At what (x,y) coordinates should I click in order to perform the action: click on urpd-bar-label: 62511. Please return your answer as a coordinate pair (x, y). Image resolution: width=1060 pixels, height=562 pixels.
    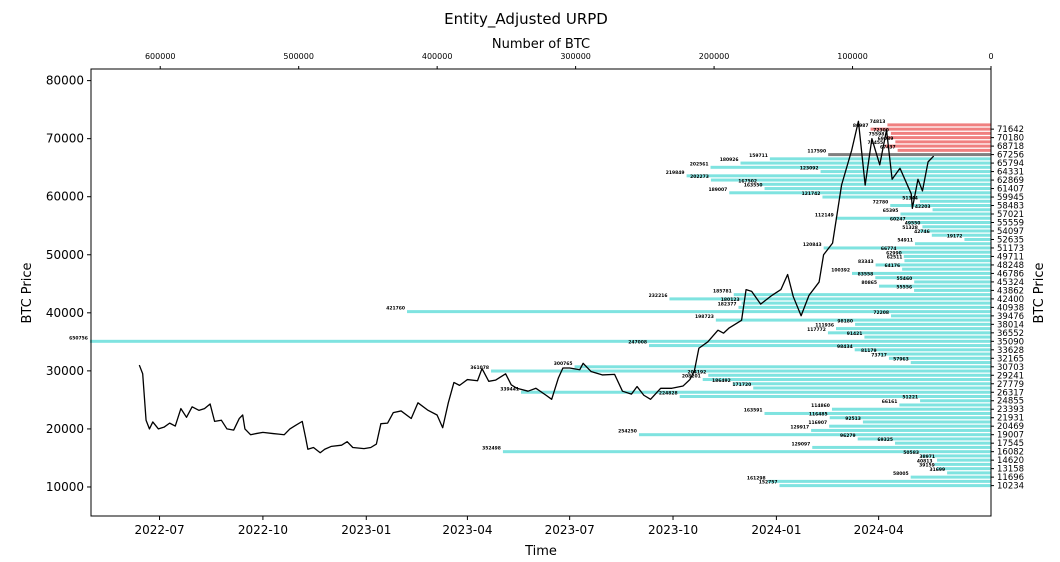
    Looking at the image, I should click on (895, 258).